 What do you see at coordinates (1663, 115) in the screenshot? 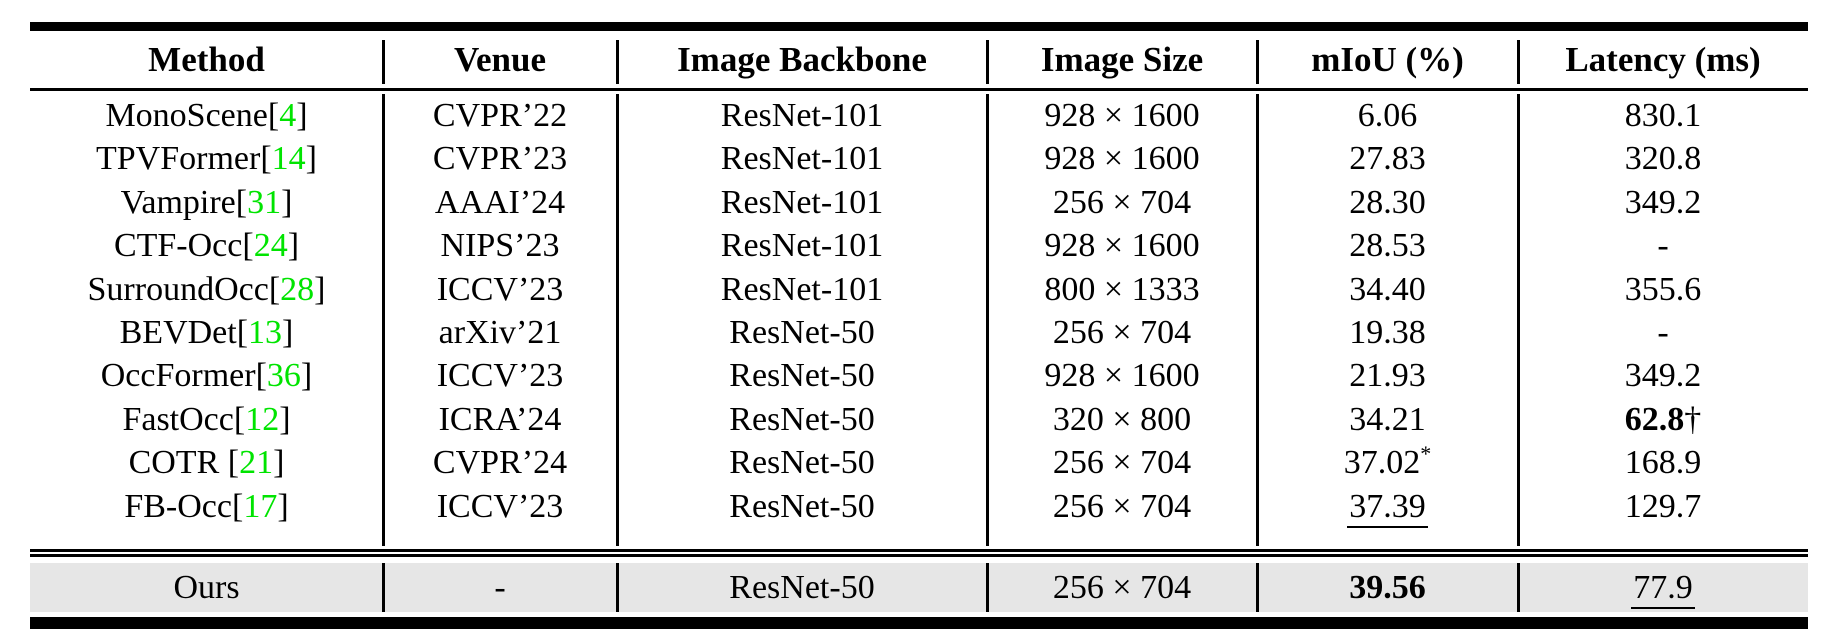
I see `latency-value: 830.1` at bounding box center [1663, 115].